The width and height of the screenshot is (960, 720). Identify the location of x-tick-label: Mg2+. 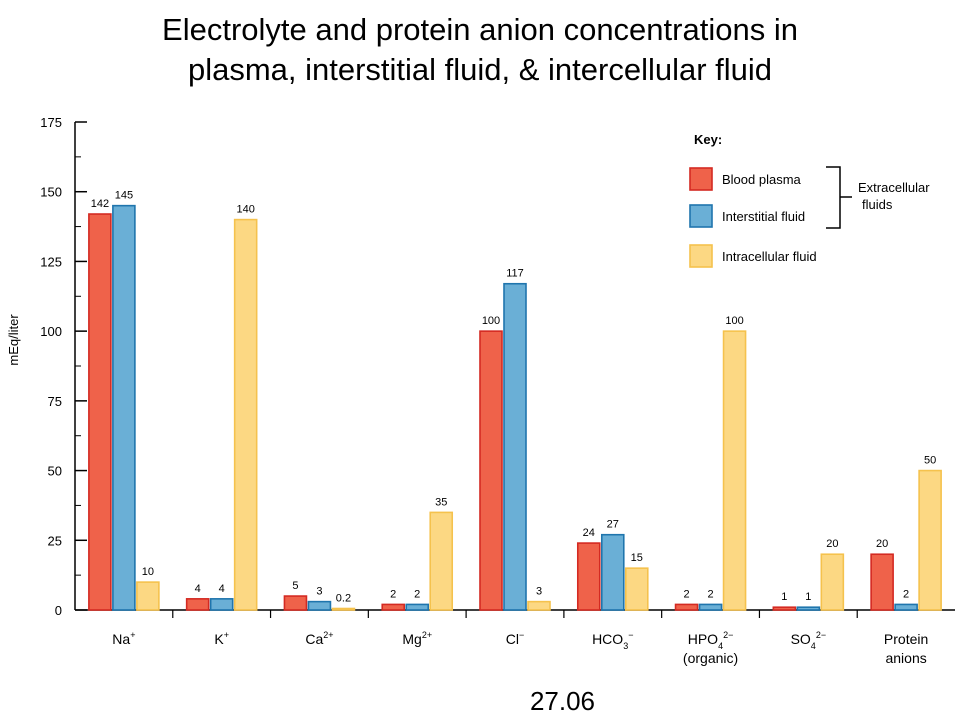
(417, 638).